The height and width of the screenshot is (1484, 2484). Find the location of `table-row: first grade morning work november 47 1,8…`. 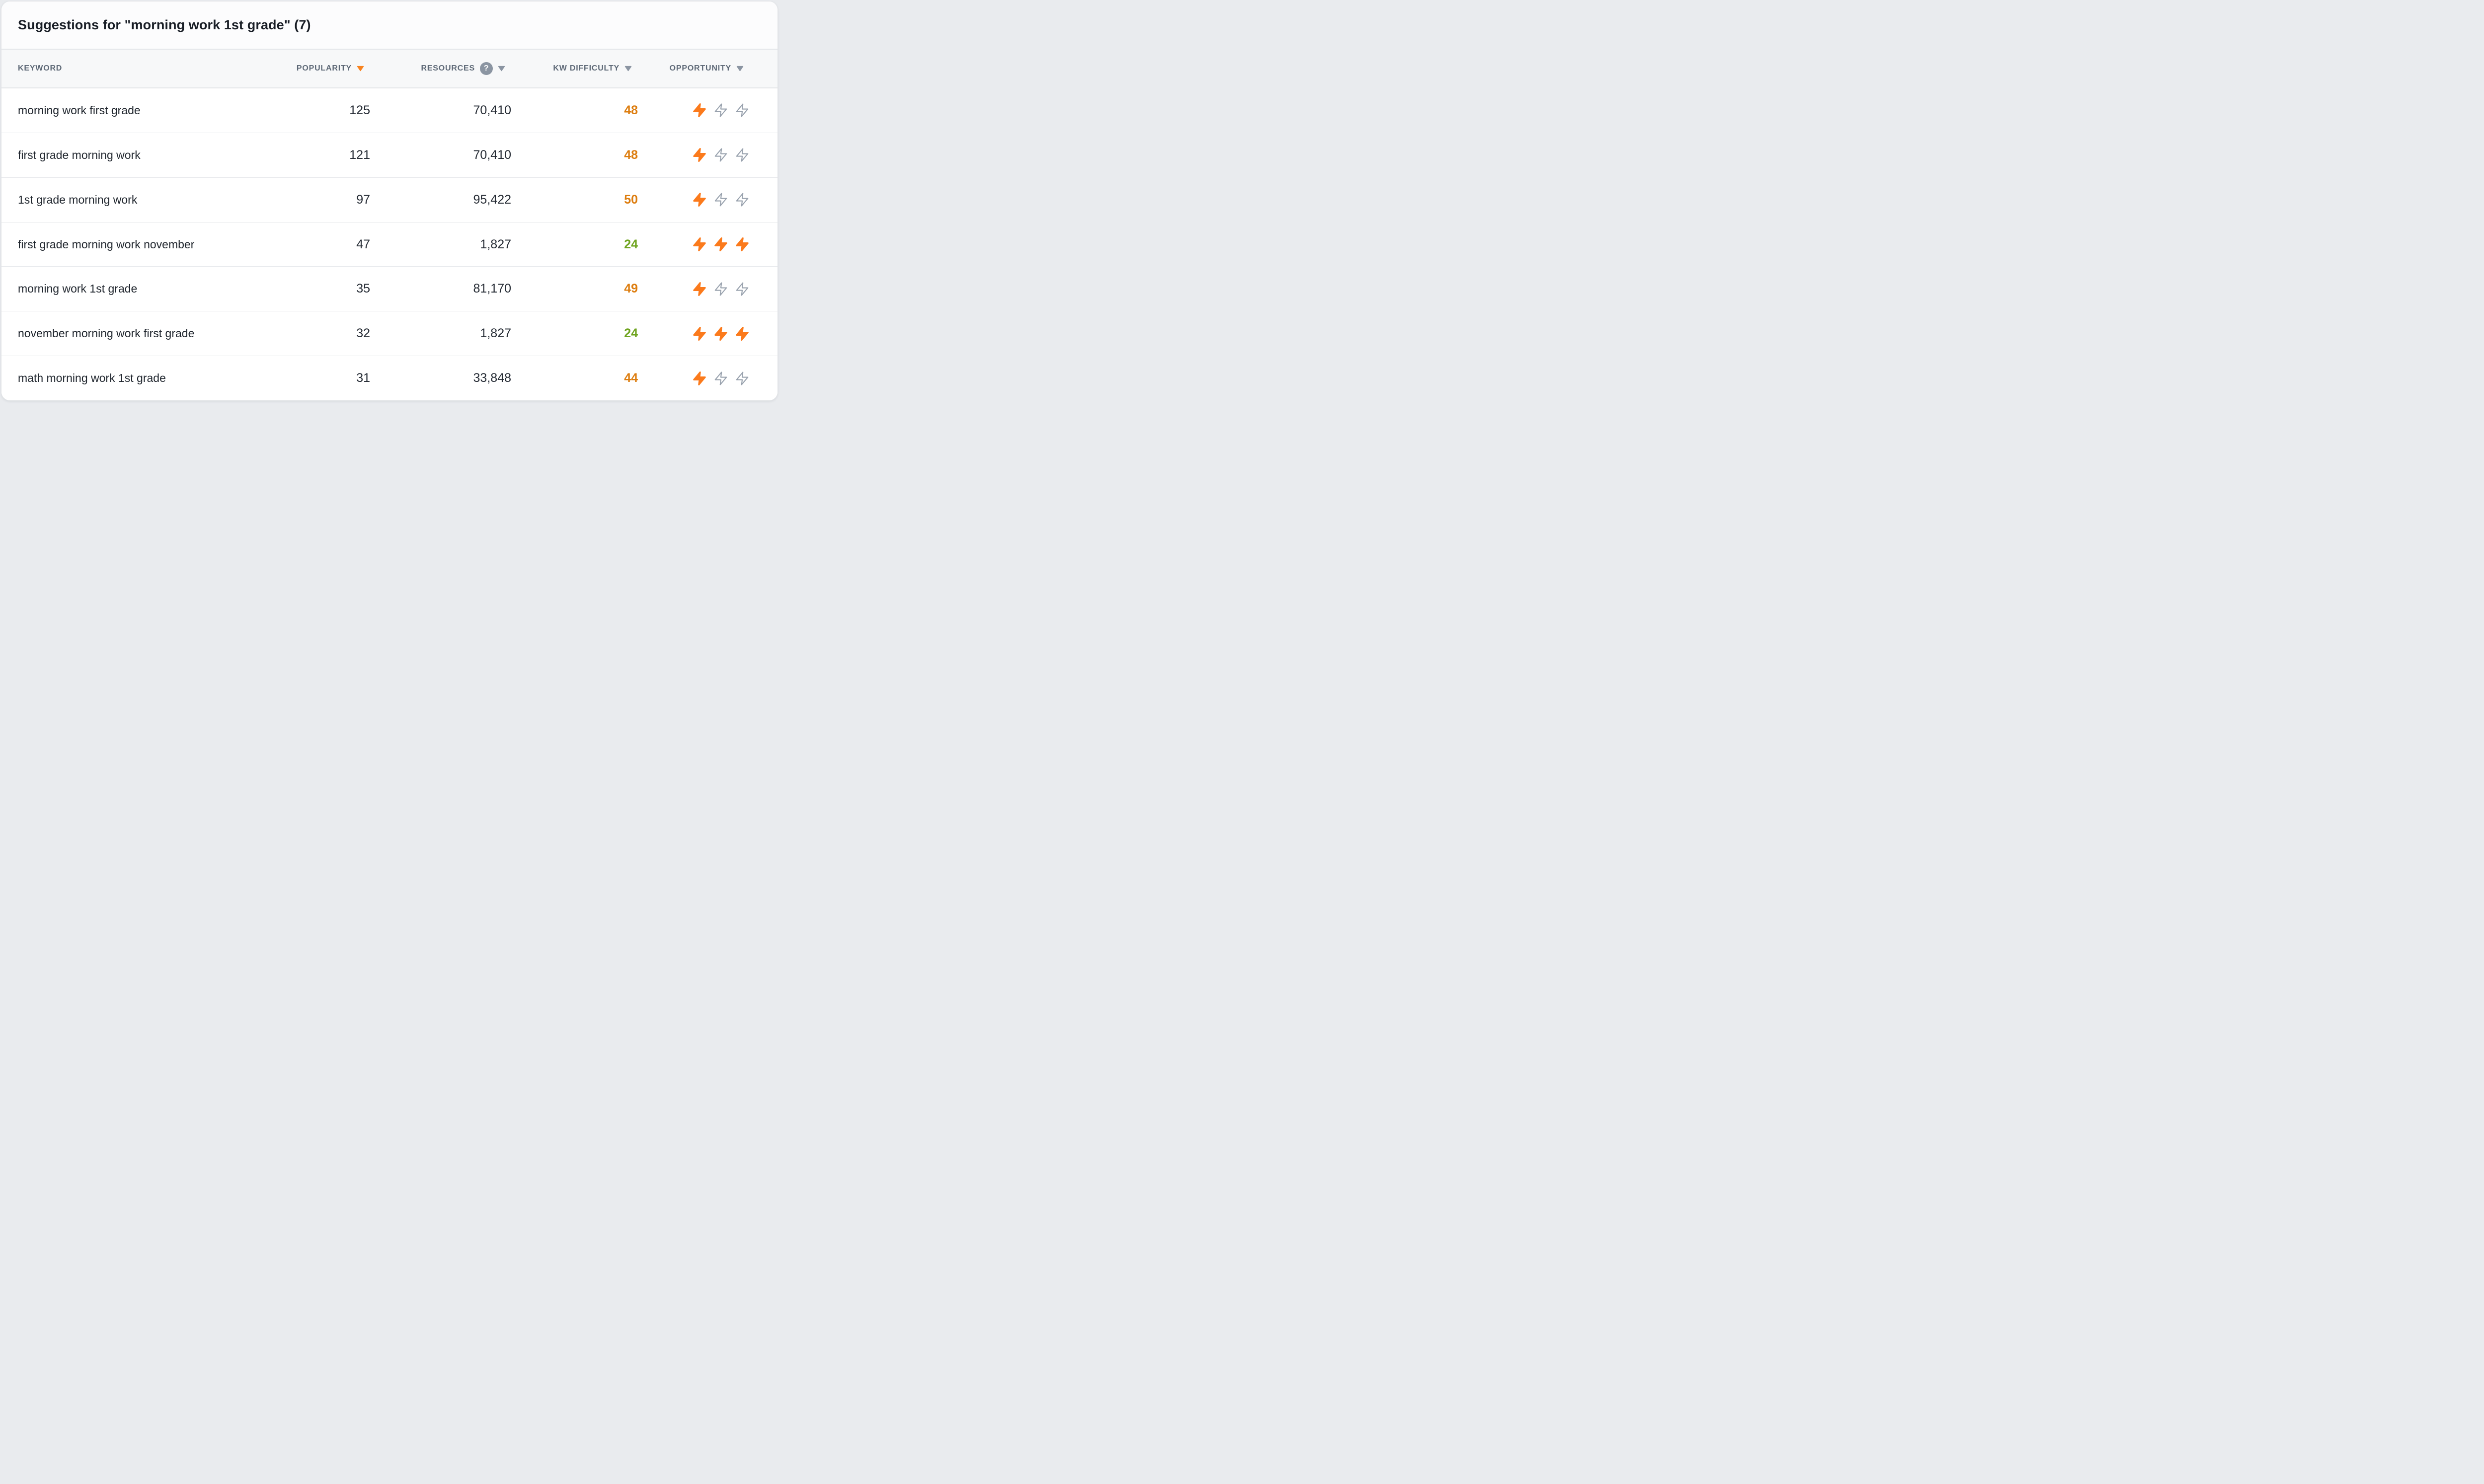

table-row: first grade morning work november 47 1,8… is located at coordinates (389, 244).